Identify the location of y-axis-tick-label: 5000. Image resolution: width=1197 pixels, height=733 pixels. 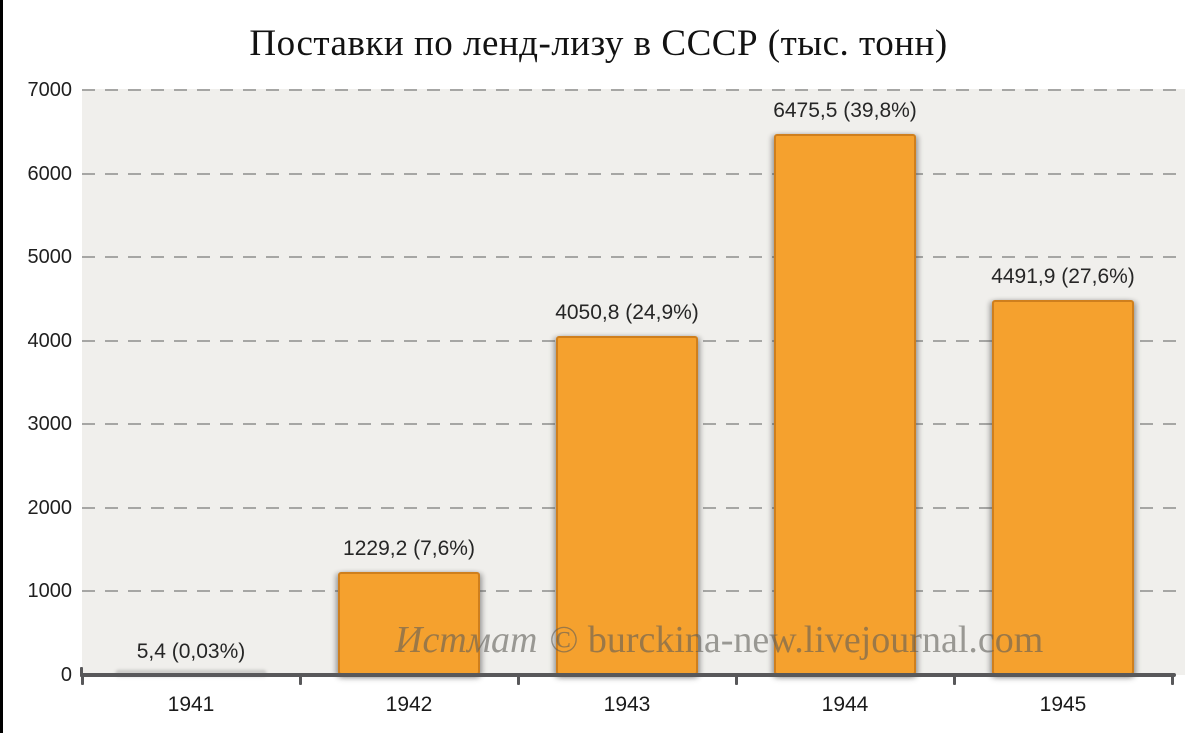
(50, 257).